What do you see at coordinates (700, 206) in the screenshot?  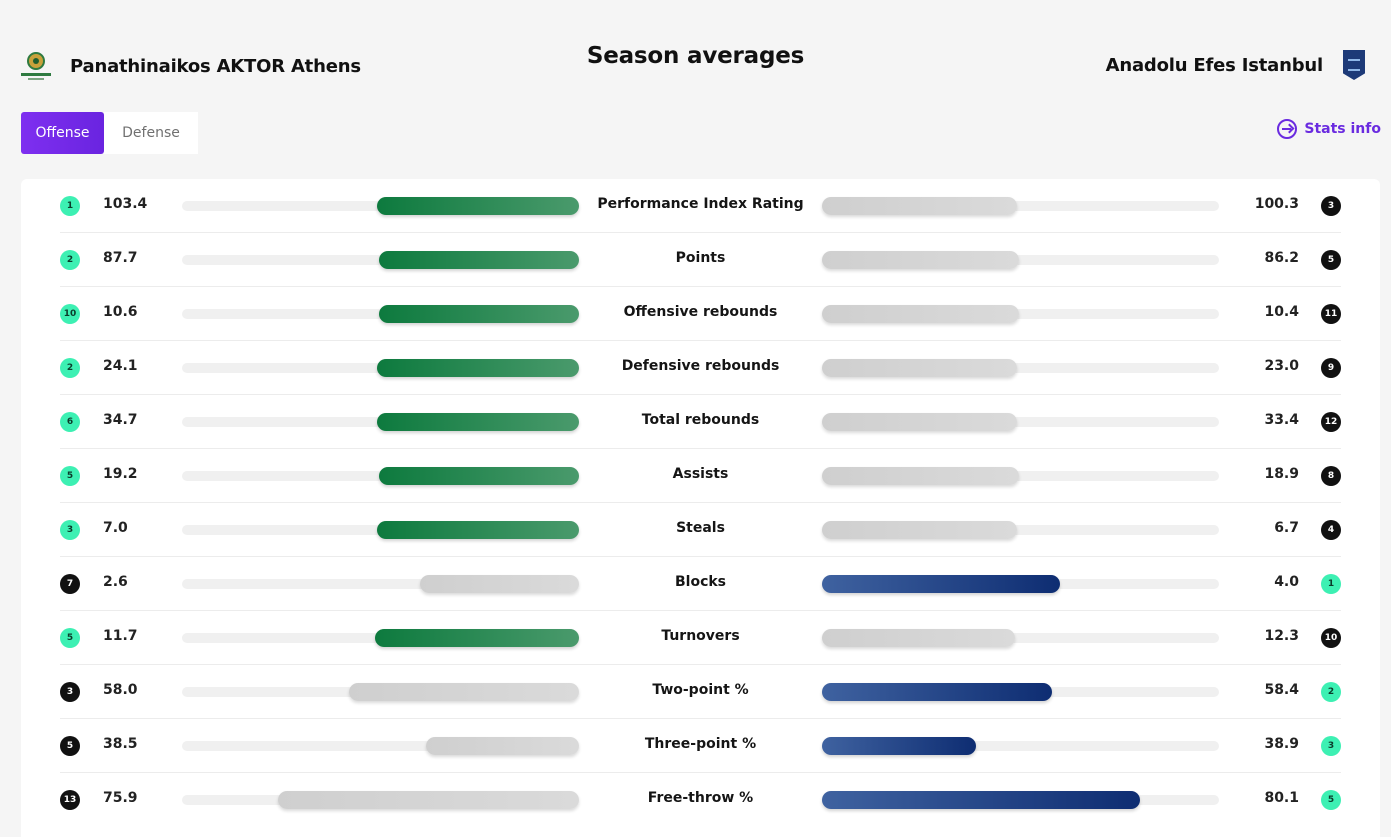 I see `stat-row: 1 103.4 Performance Index Rating 100.3 3` at bounding box center [700, 206].